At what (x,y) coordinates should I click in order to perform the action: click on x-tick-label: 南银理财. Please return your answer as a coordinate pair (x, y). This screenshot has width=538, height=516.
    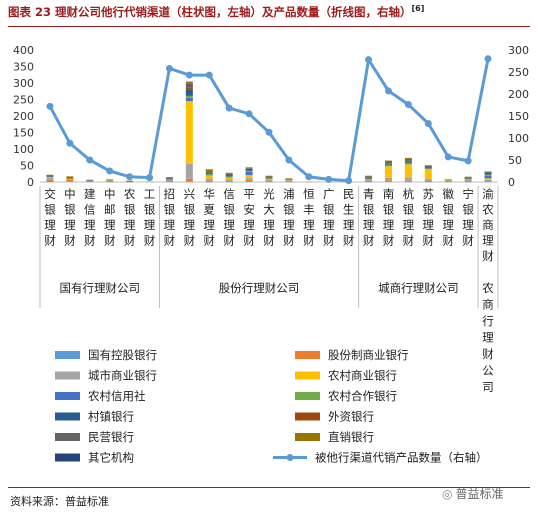
    Looking at the image, I should click on (389, 217).